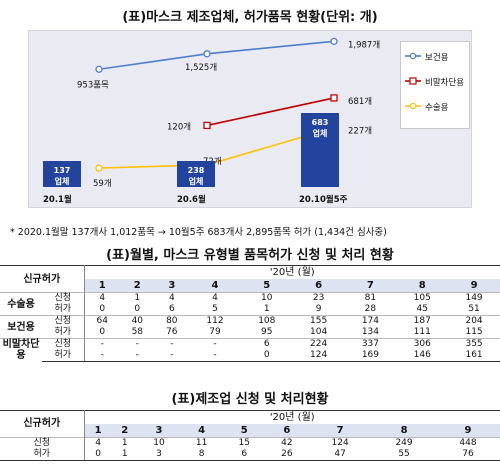 The width and height of the screenshot is (500, 472). I want to click on table-cell: 337, so click(370, 344).